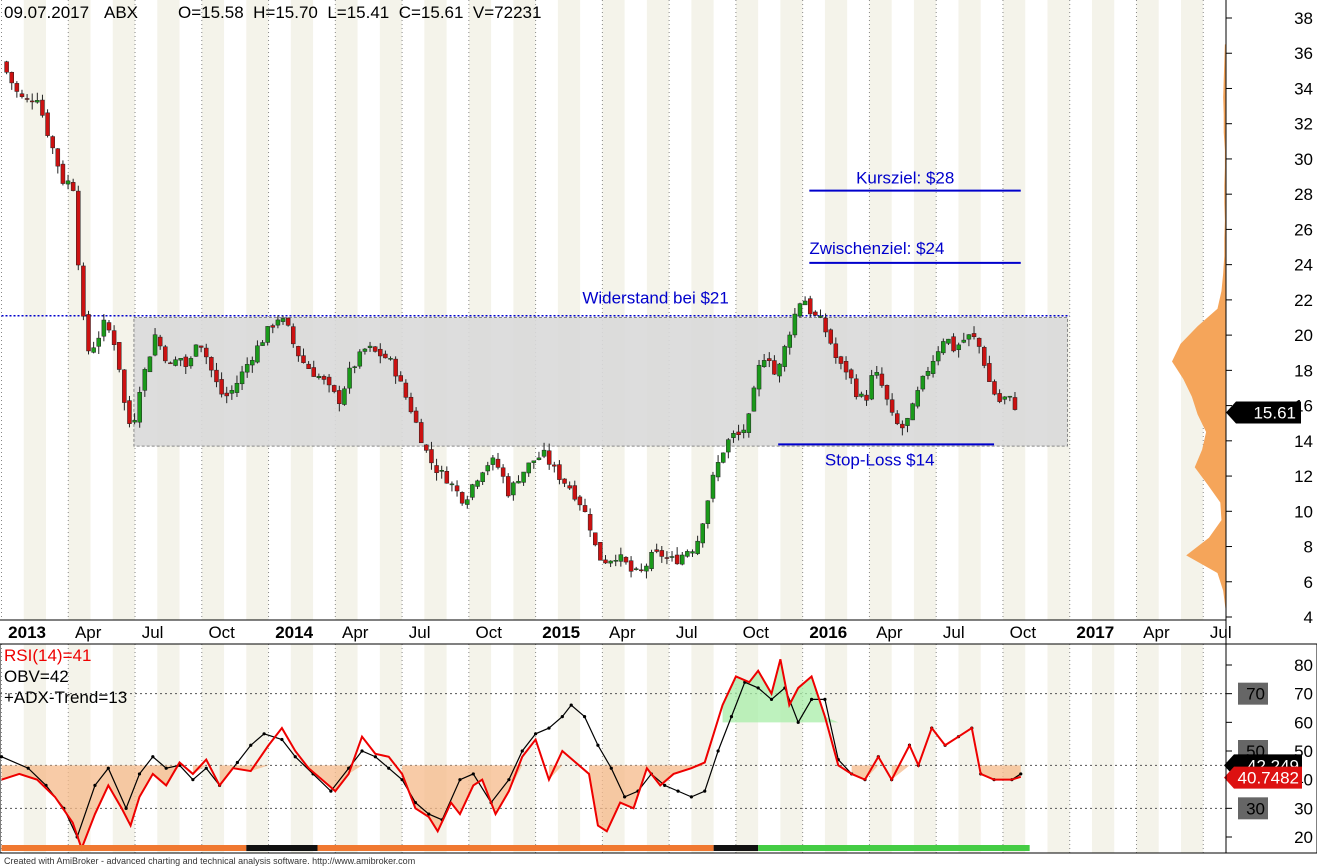 The width and height of the screenshot is (1317, 868). What do you see at coordinates (561, 632) in the screenshot?
I see `x-axis-label: 2015` at bounding box center [561, 632].